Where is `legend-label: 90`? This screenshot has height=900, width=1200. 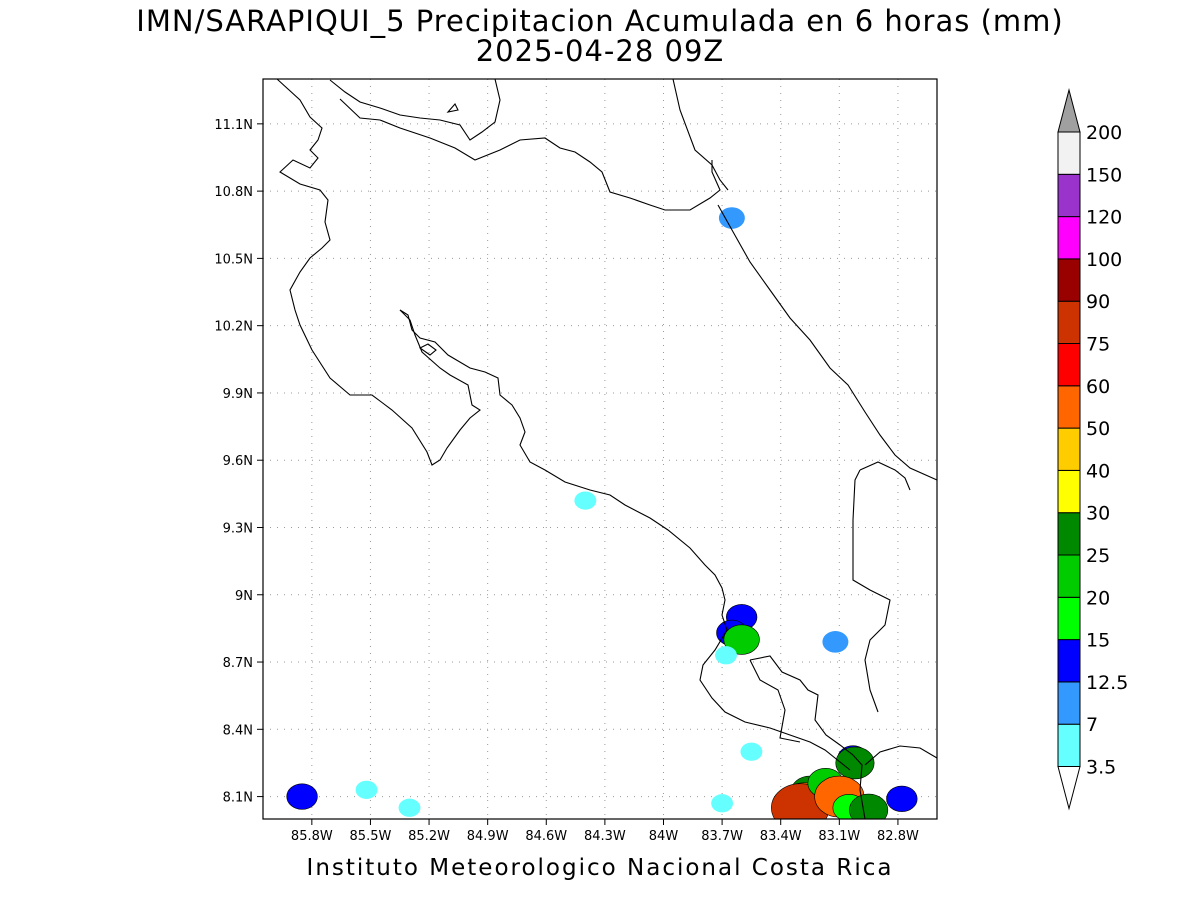 legend-label: 90 is located at coordinates (1098, 302).